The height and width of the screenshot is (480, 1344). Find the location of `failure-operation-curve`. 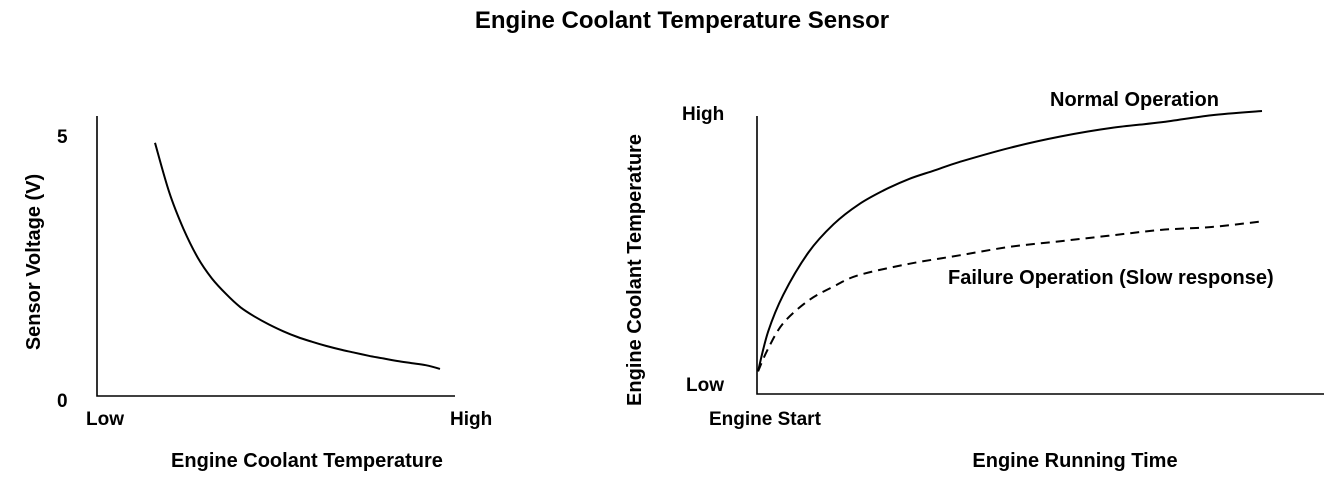

failure-operation-curve is located at coordinates (1010, 296).